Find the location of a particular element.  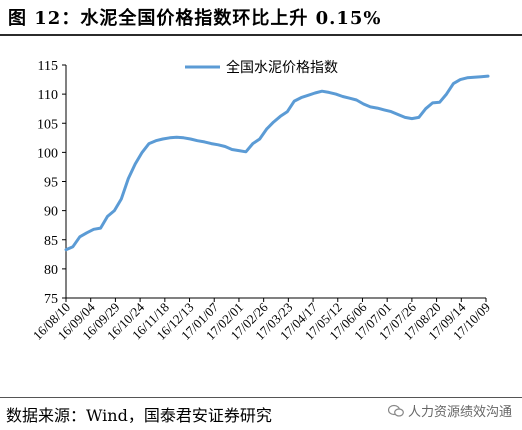

watermark-text: 人力资源绩效沟通 is located at coordinates (460, 412).